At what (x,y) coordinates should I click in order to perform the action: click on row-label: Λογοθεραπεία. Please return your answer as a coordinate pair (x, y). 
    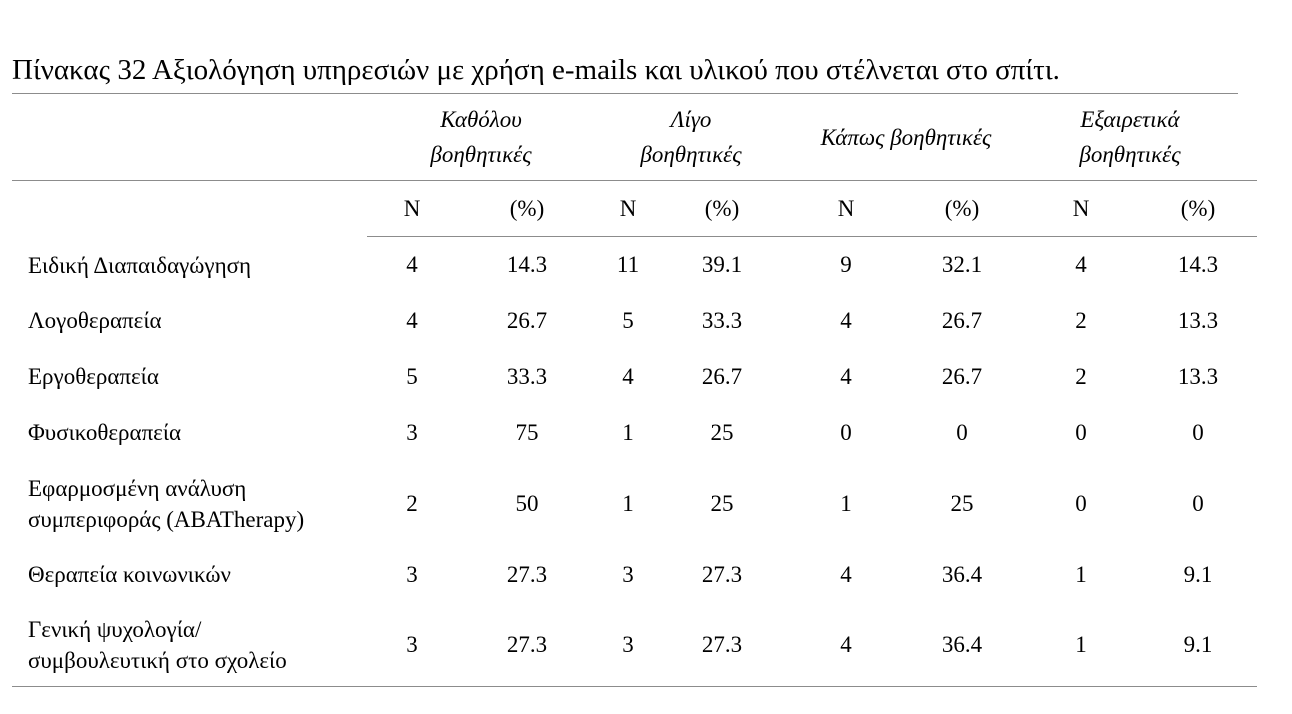
    Looking at the image, I should click on (95, 320).